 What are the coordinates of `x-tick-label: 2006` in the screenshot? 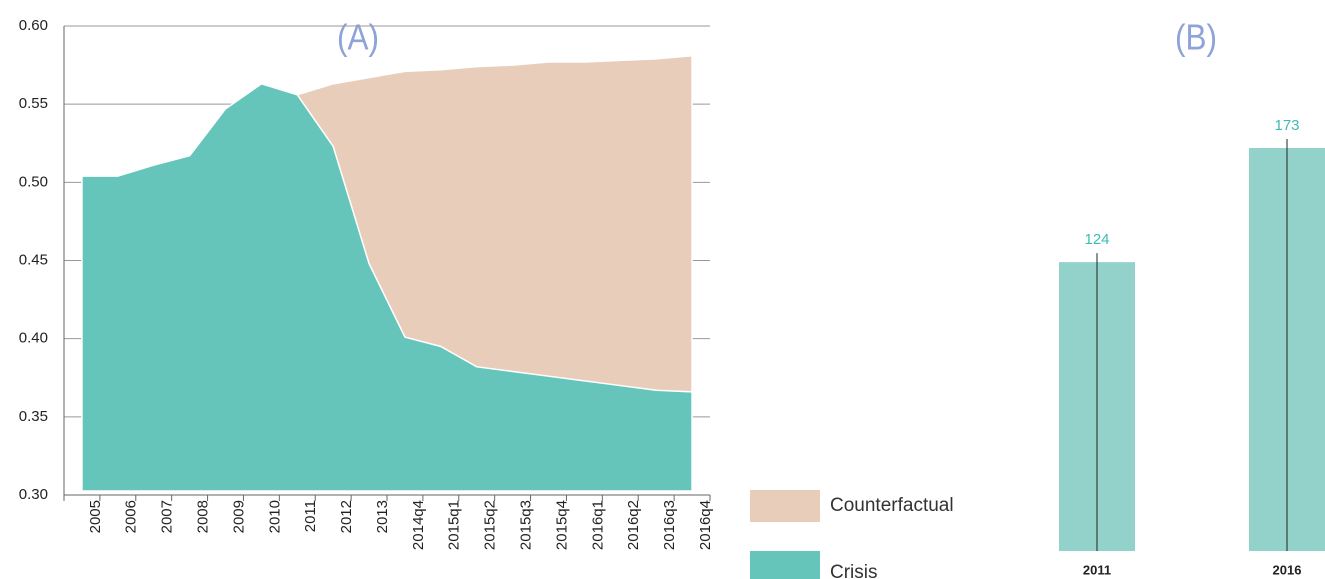 It's located at (131, 516).